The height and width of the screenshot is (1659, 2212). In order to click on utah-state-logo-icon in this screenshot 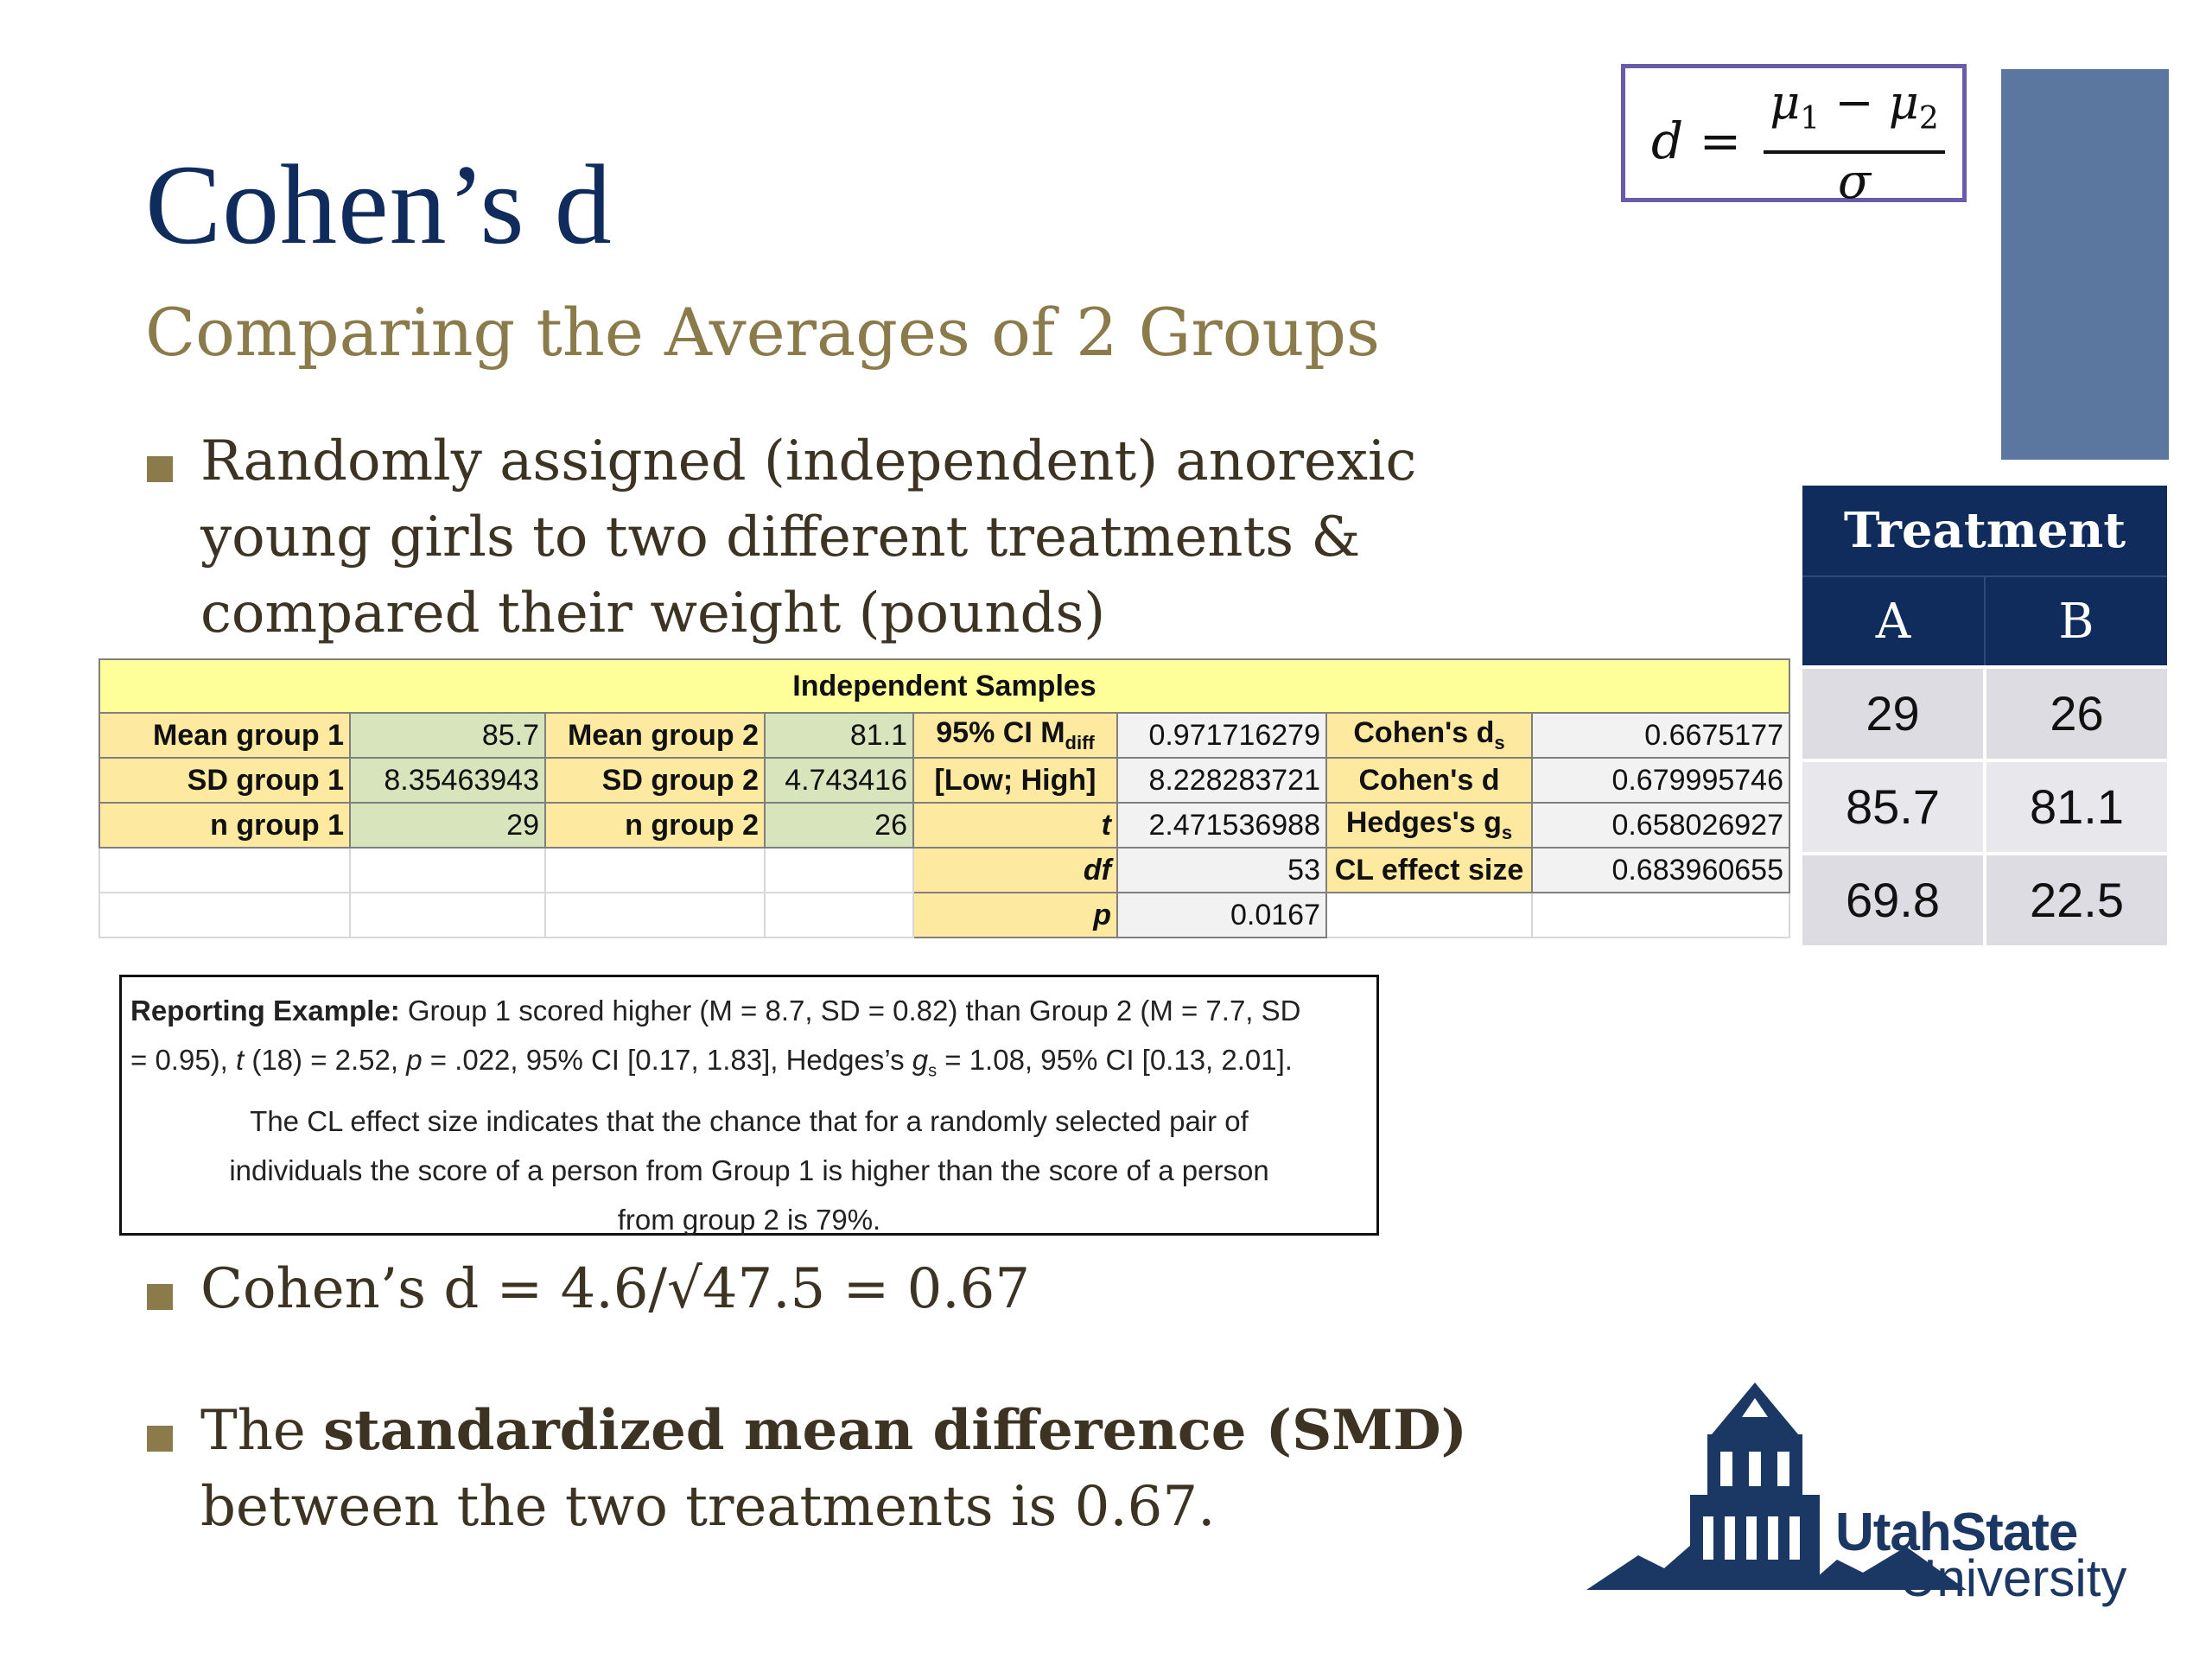, I will do `click(1776, 1486)`.